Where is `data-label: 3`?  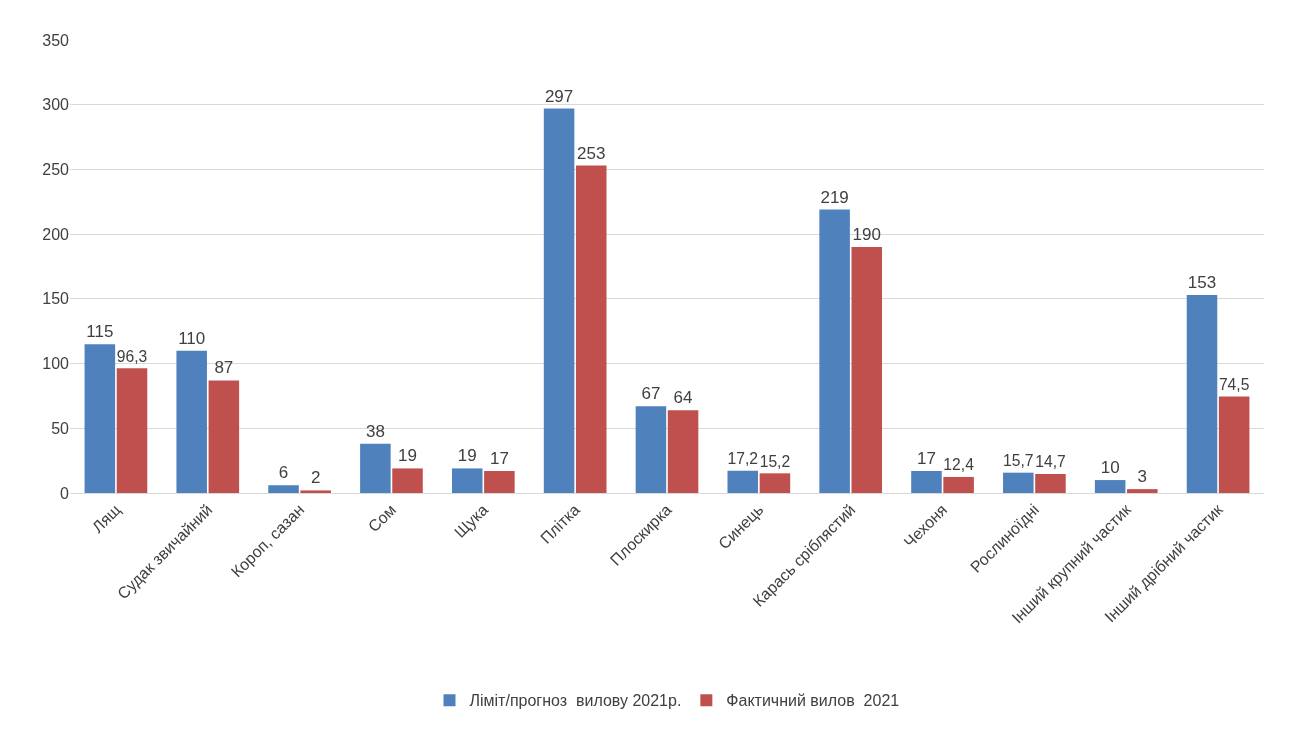
data-label: 3 is located at coordinates (1142, 477).